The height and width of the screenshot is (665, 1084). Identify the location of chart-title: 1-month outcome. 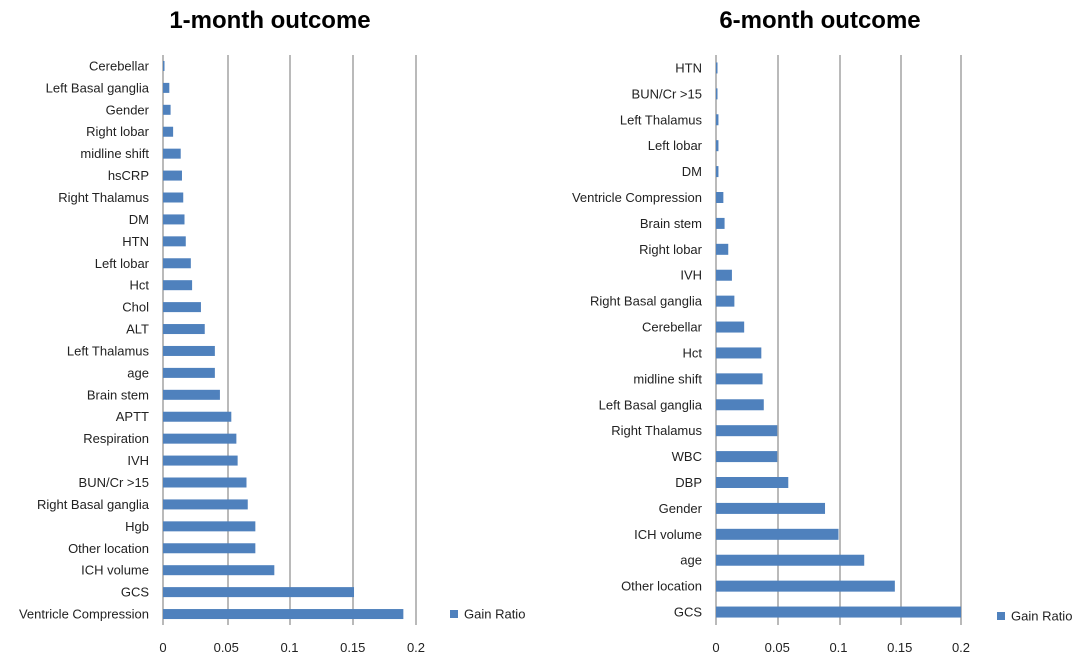
(269, 20).